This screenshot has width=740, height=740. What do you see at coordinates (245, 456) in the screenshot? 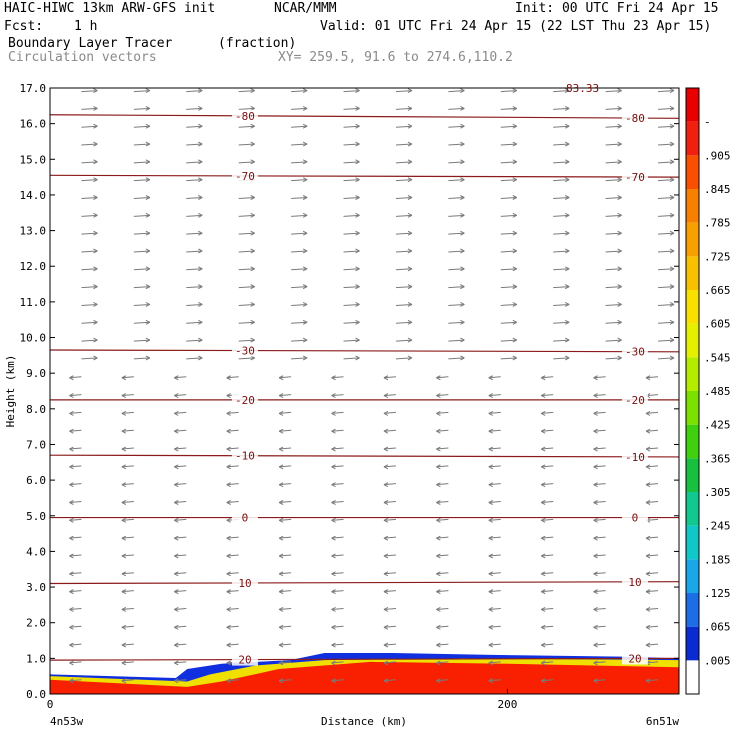
I see `isotherm-label: -10` at bounding box center [245, 456].